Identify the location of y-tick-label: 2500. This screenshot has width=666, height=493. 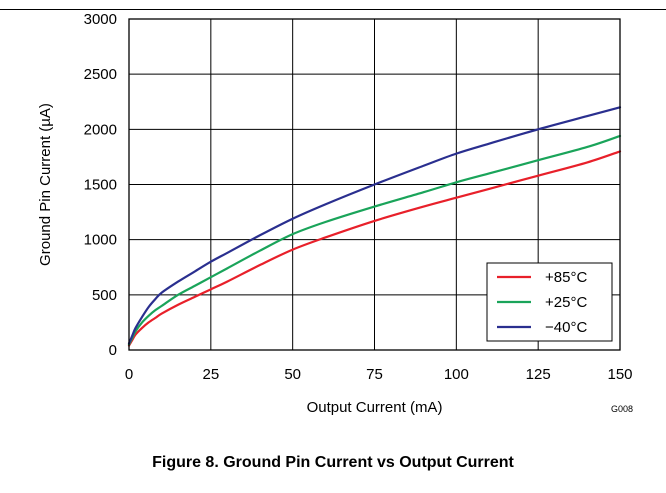
(100, 74).